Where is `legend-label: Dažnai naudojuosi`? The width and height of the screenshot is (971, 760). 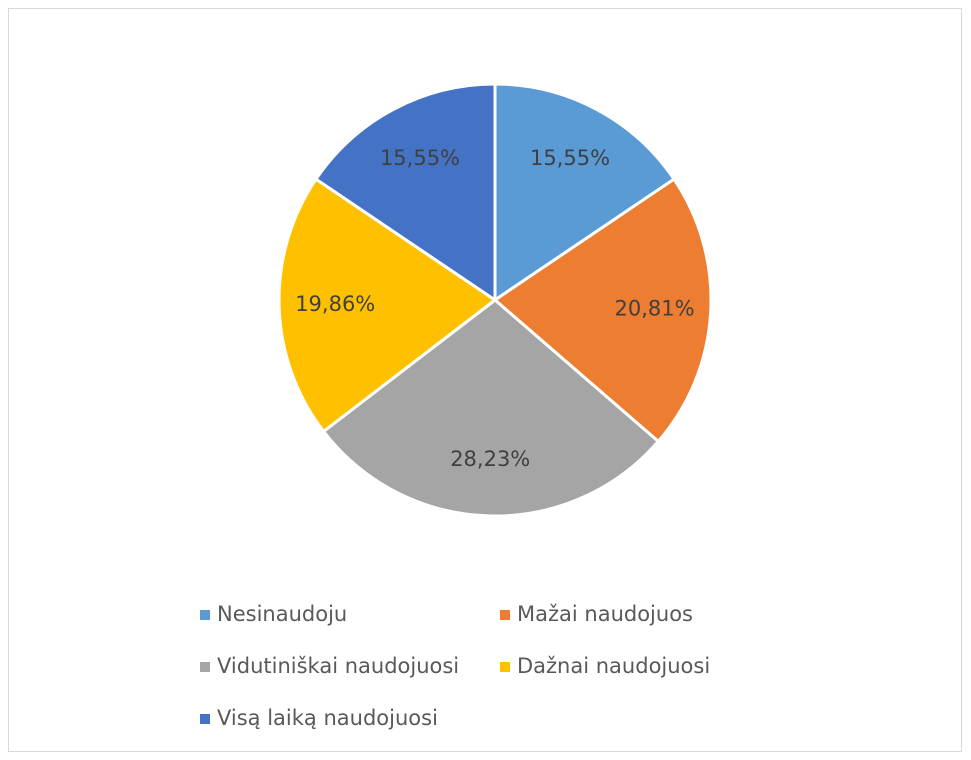
legend-label: Dažnai naudojuosi is located at coordinates (613, 666).